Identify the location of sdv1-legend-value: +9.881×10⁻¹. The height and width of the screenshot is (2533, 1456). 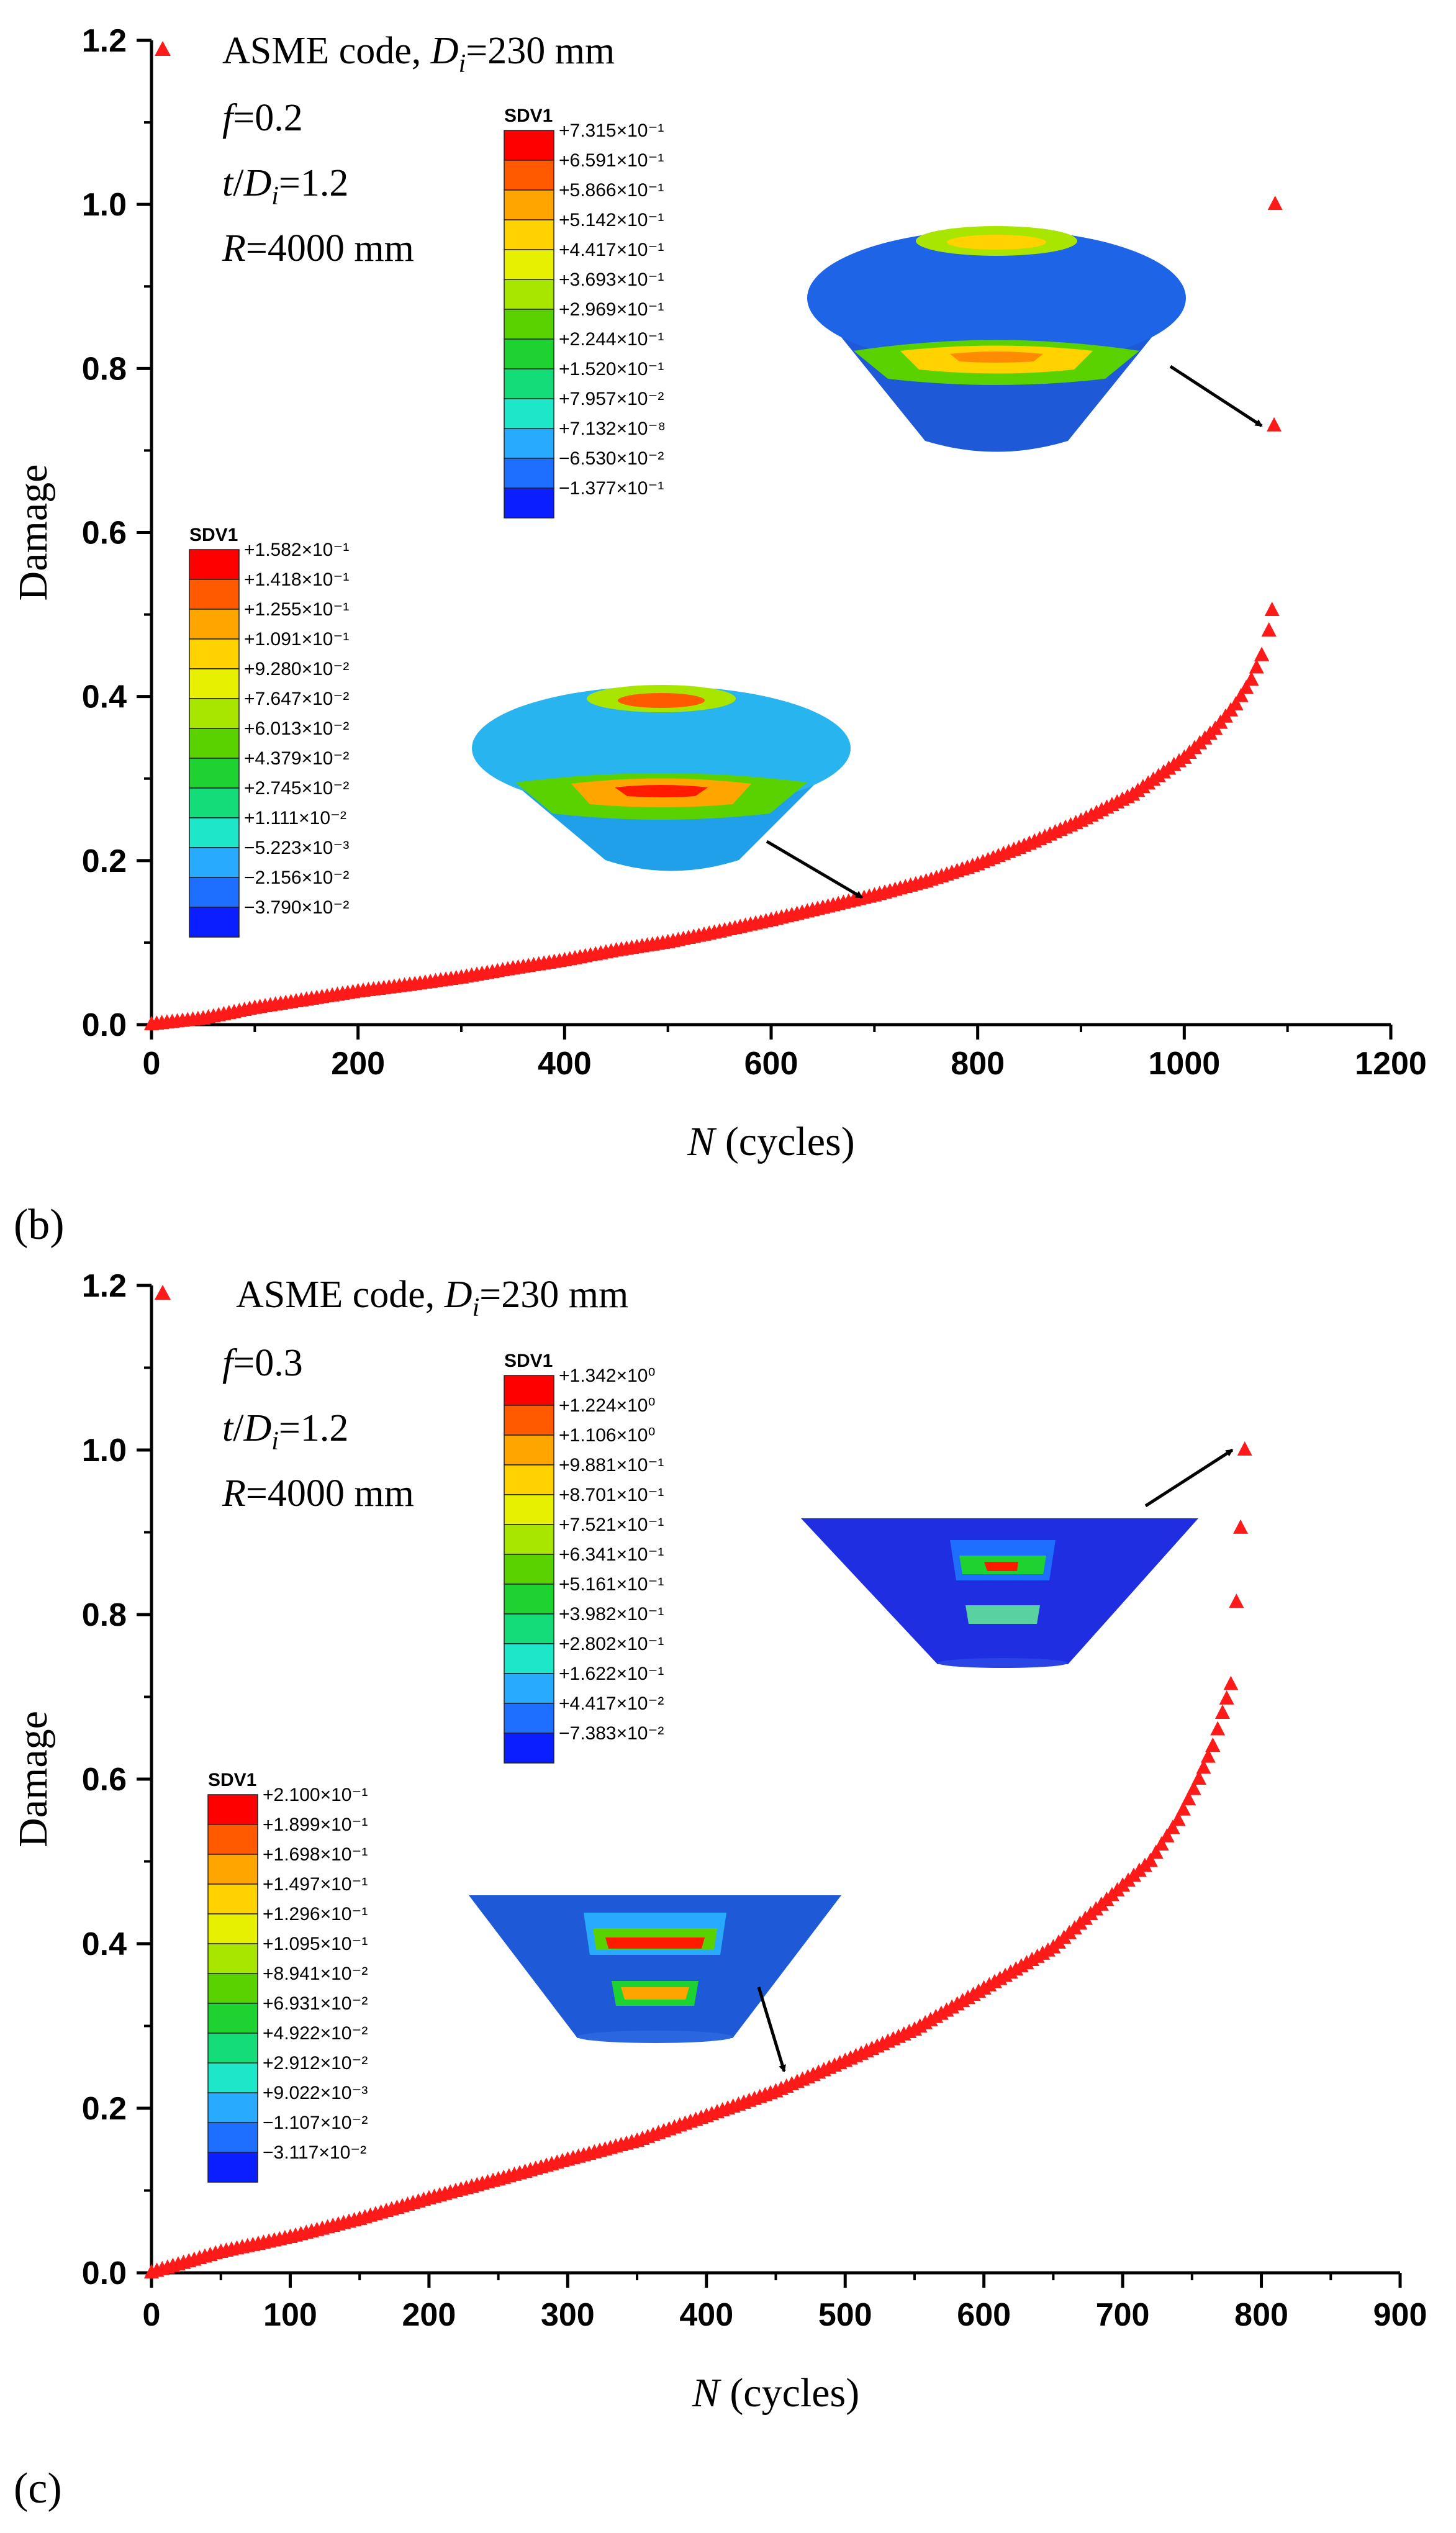
(611, 1465).